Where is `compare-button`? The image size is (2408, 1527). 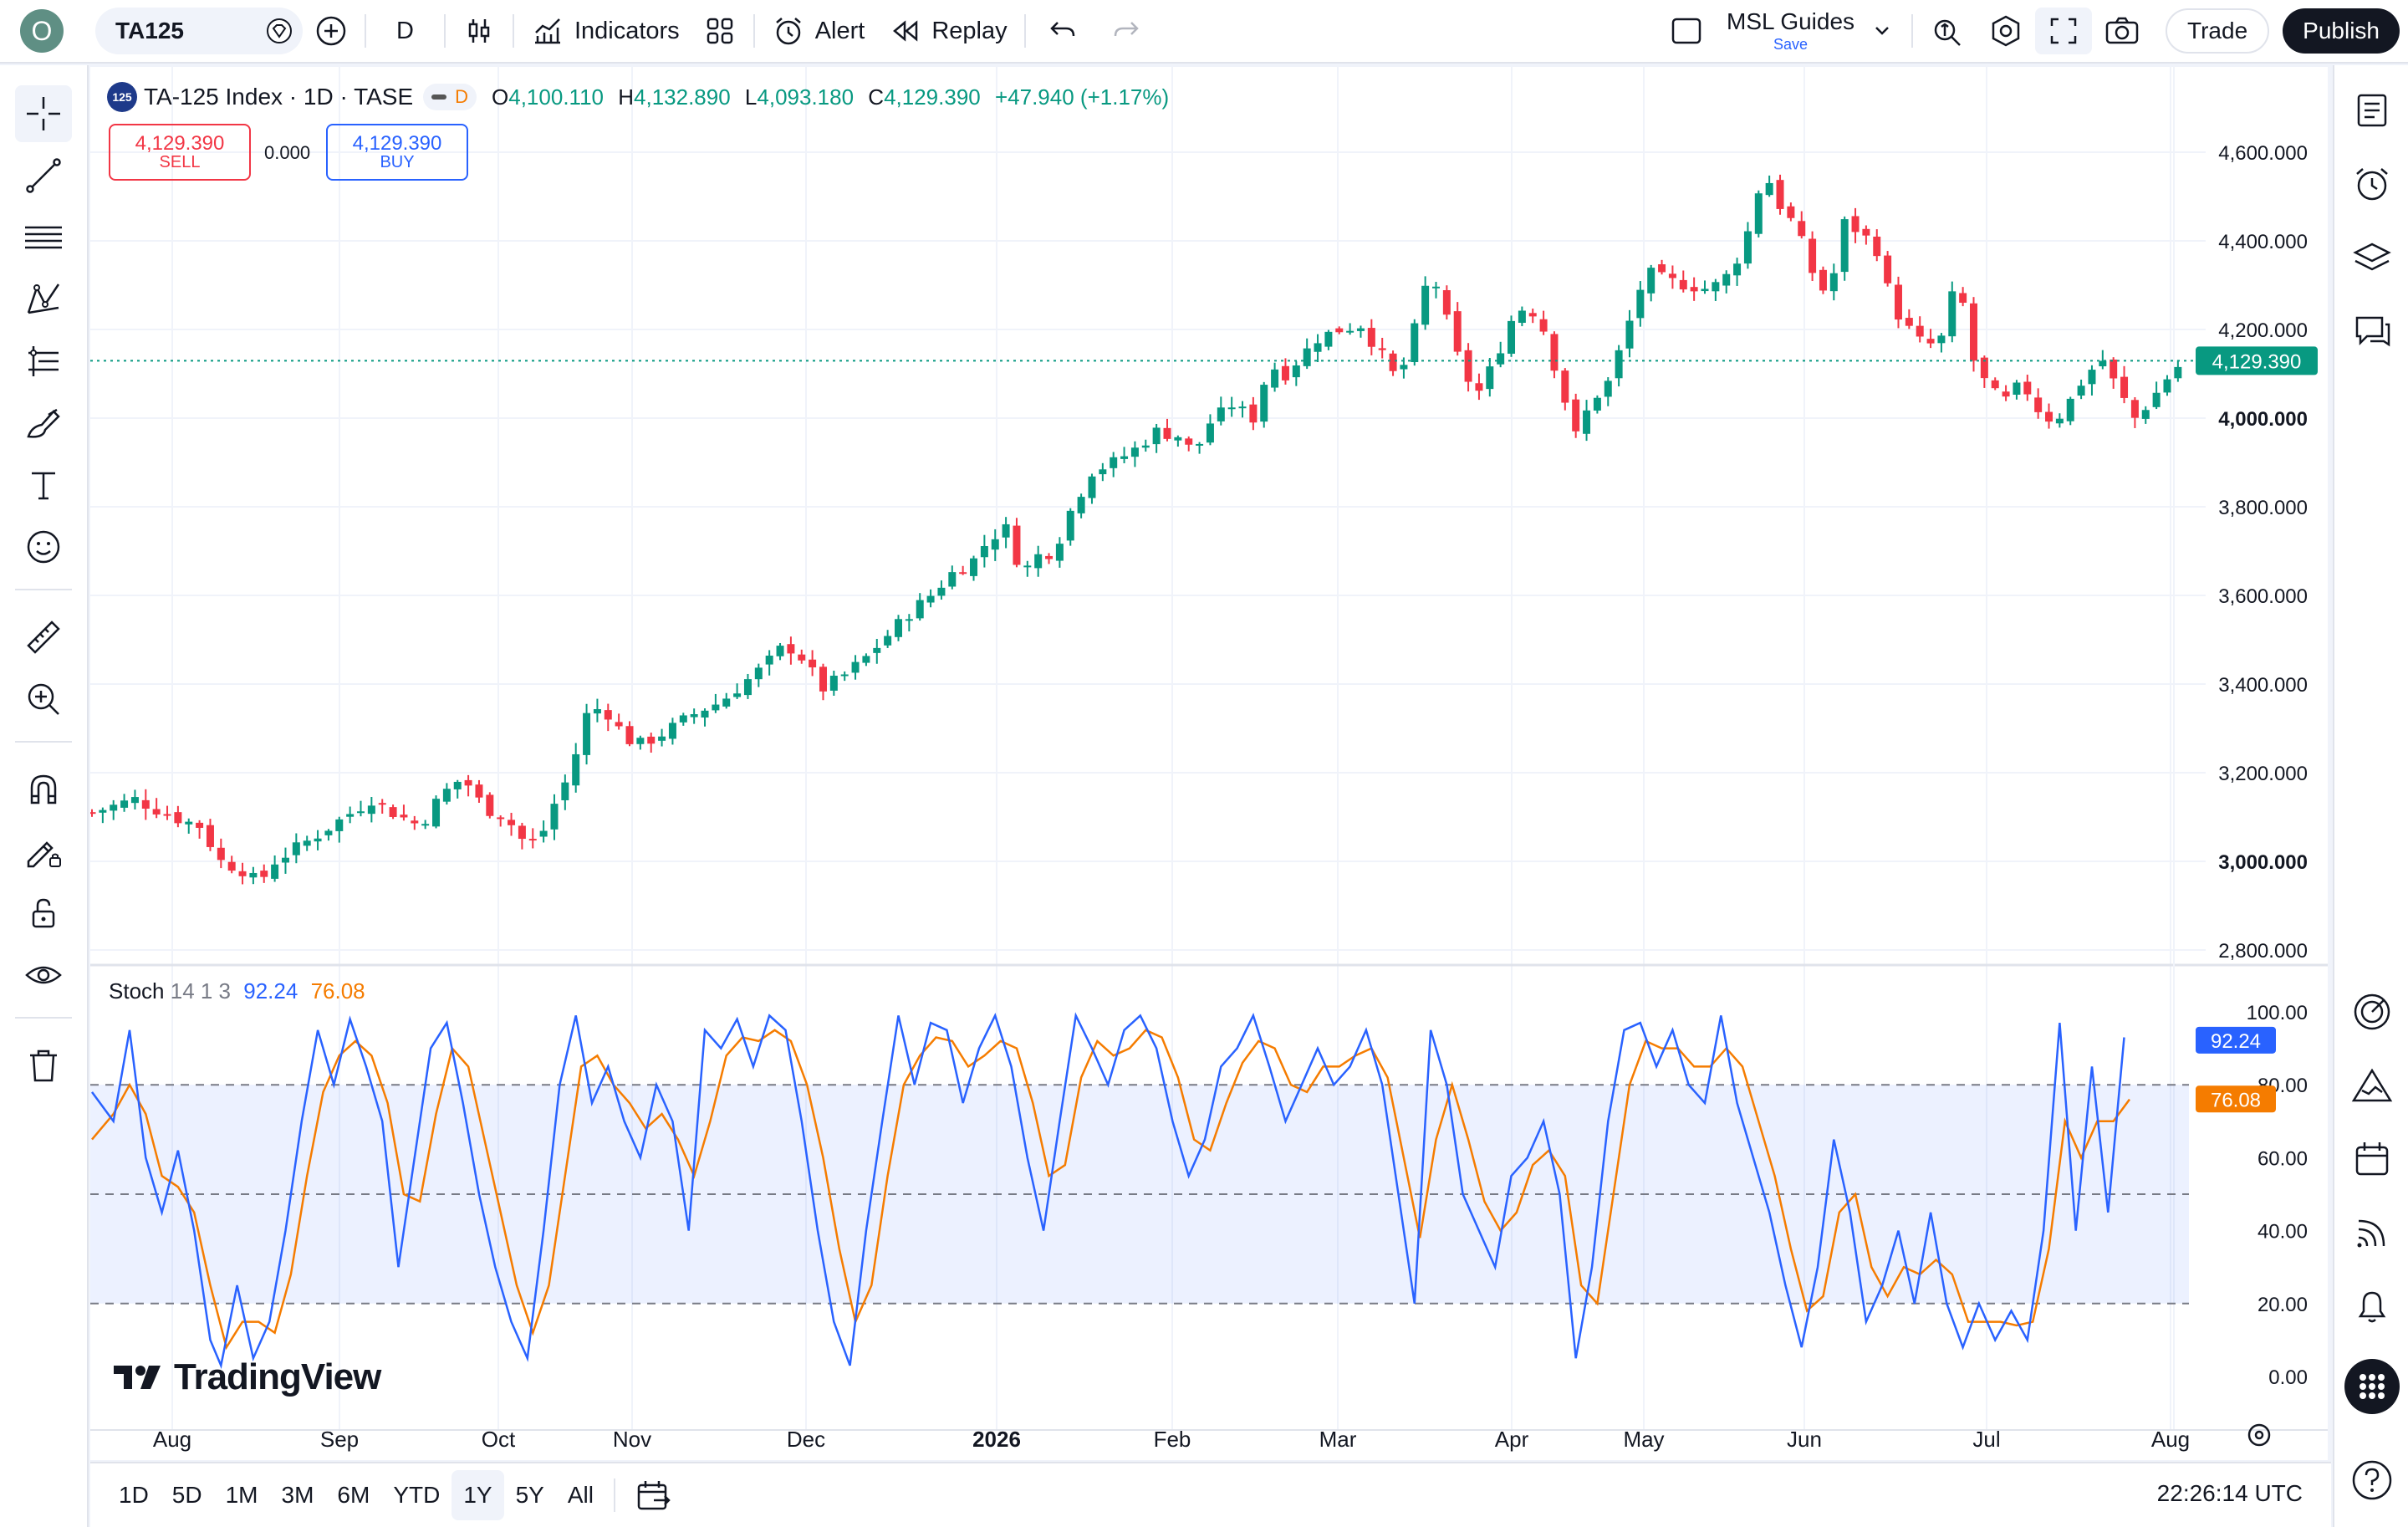 compare-button is located at coordinates (331, 31).